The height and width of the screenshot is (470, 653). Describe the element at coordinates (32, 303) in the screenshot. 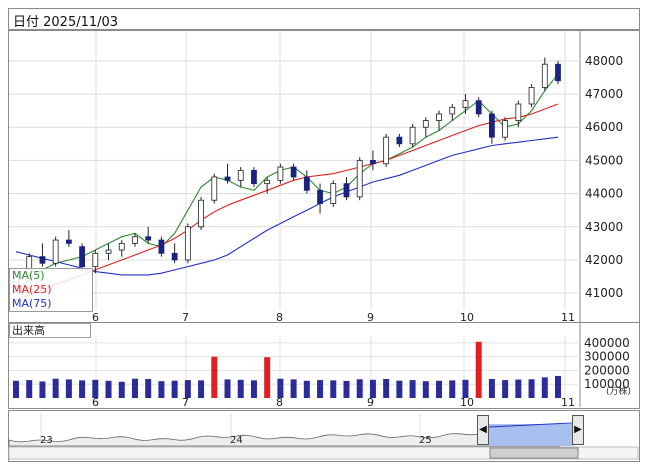

I see `legend-ma75: MA(75)` at that location.